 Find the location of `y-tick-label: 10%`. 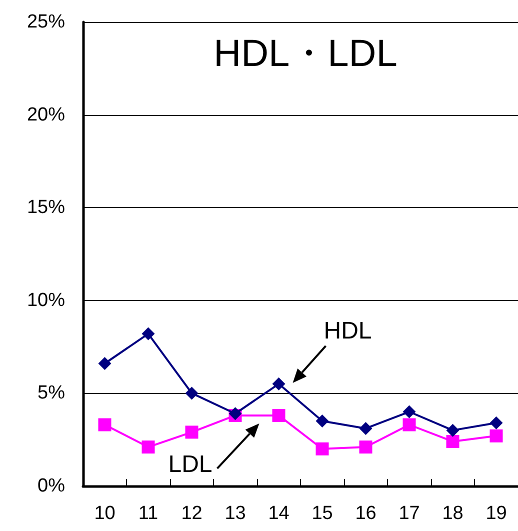

y-tick-label: 10% is located at coordinates (46, 300).